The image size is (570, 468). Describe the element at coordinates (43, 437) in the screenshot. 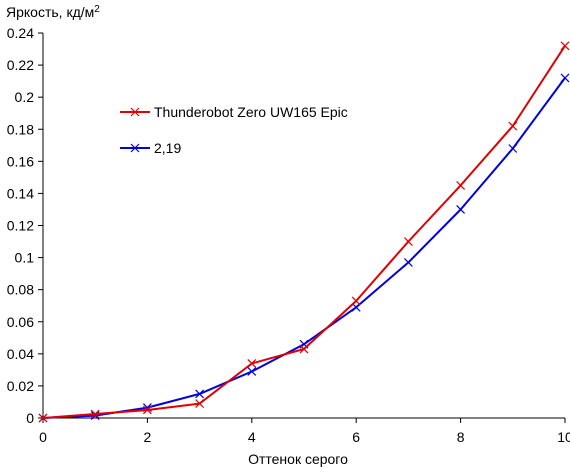

I see `x-tick-label: 0` at that location.